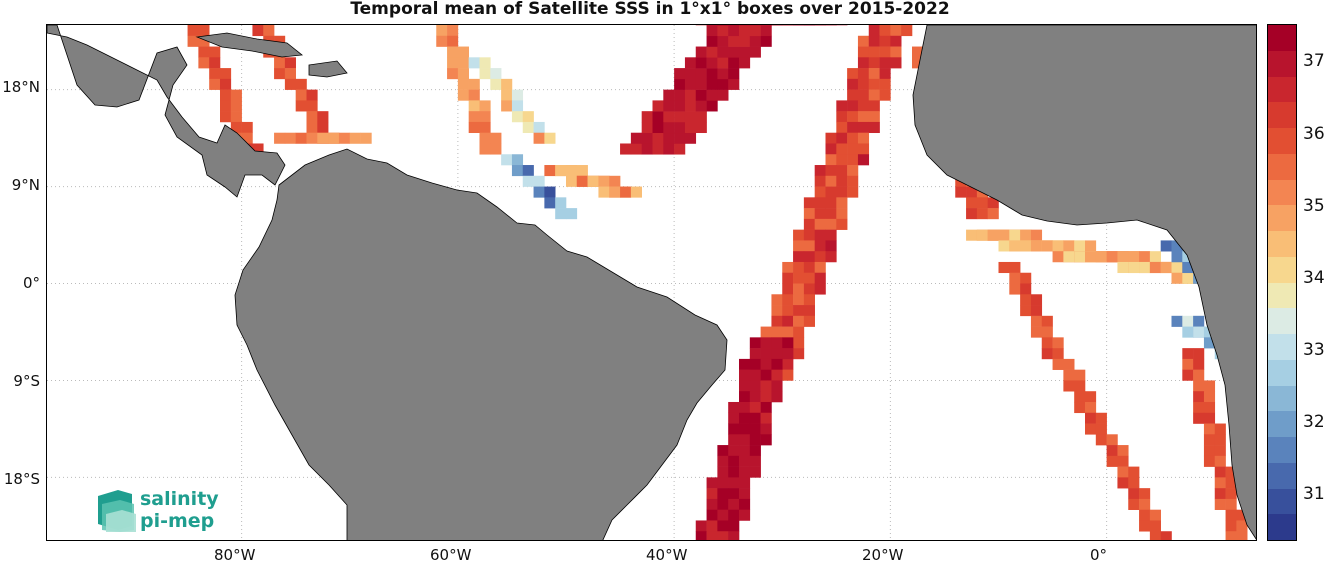 Image resolution: width=1326 pixels, height=564 pixels. What do you see at coordinates (235, 555) in the screenshot?
I see `x-tick-80w: 80°W` at bounding box center [235, 555].